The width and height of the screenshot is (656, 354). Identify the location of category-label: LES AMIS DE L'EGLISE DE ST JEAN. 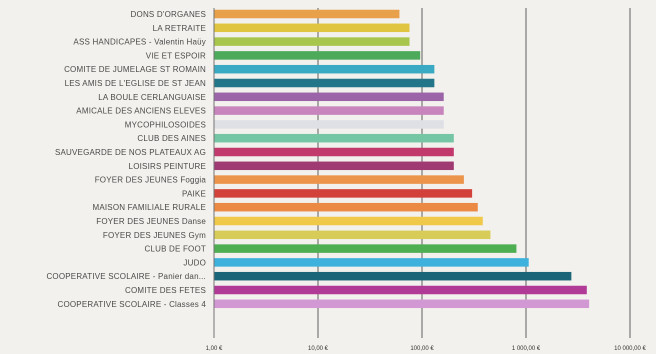
(135, 83).